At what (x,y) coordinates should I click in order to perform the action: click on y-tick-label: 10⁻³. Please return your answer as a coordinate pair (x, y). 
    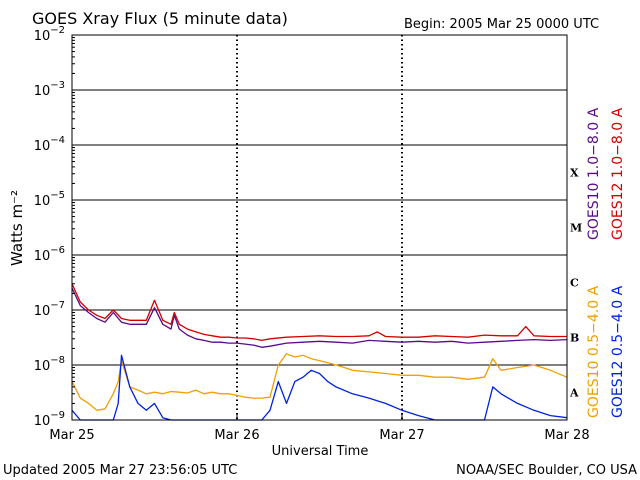
    Looking at the image, I should click on (49, 89).